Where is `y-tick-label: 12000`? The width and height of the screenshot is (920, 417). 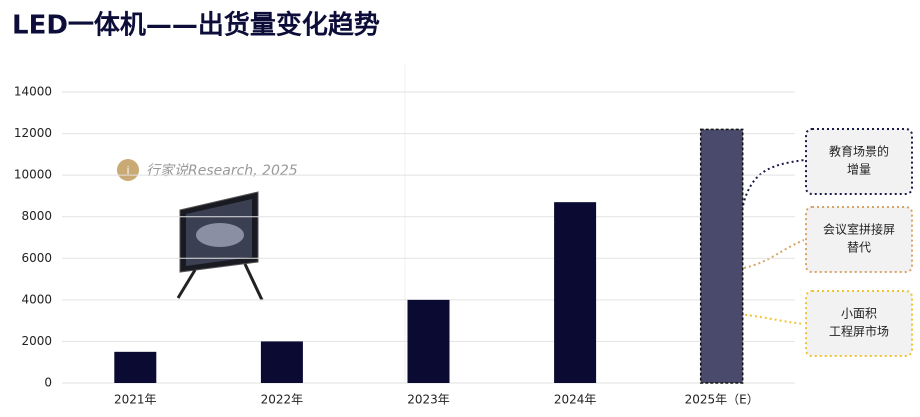 y-tick-label: 12000 is located at coordinates (33, 133).